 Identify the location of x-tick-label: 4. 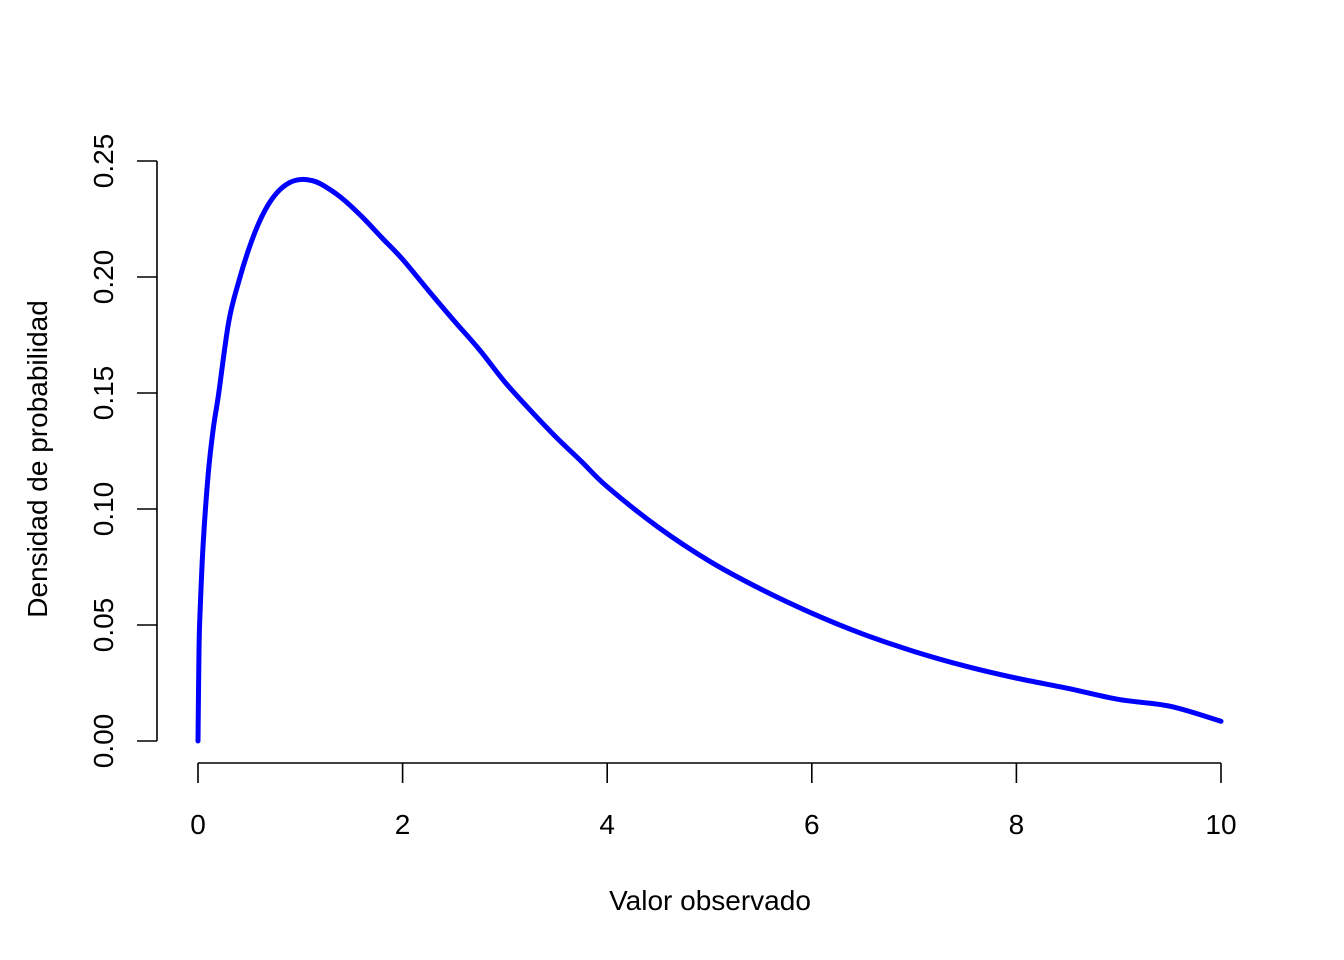
(607, 824).